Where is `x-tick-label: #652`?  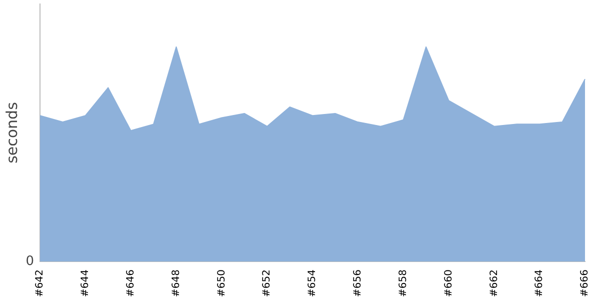 x-tick-label: #652 is located at coordinates (267, 284).